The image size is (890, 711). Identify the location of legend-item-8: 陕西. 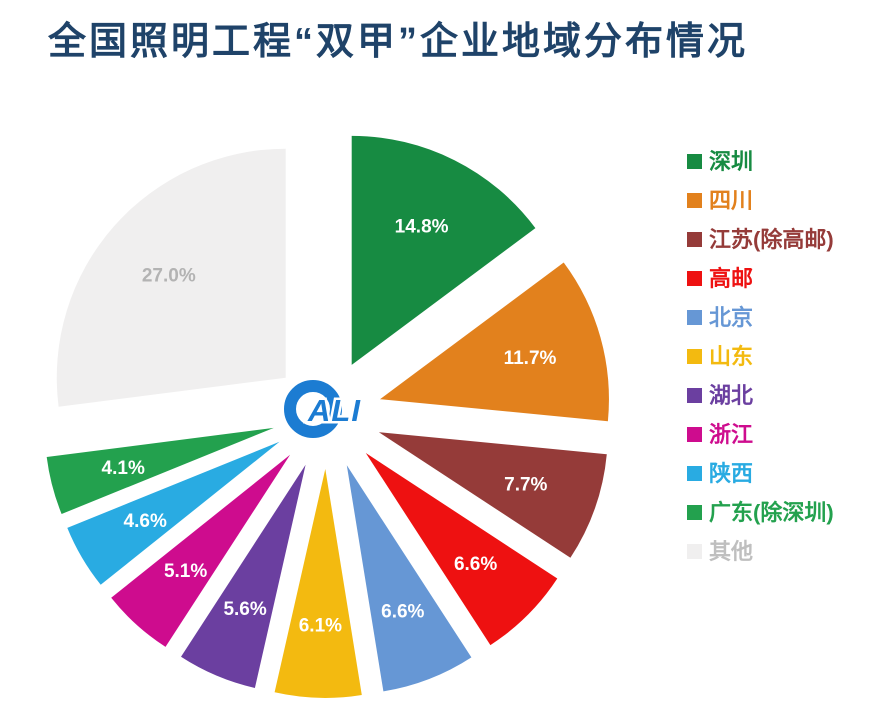
(760, 473).